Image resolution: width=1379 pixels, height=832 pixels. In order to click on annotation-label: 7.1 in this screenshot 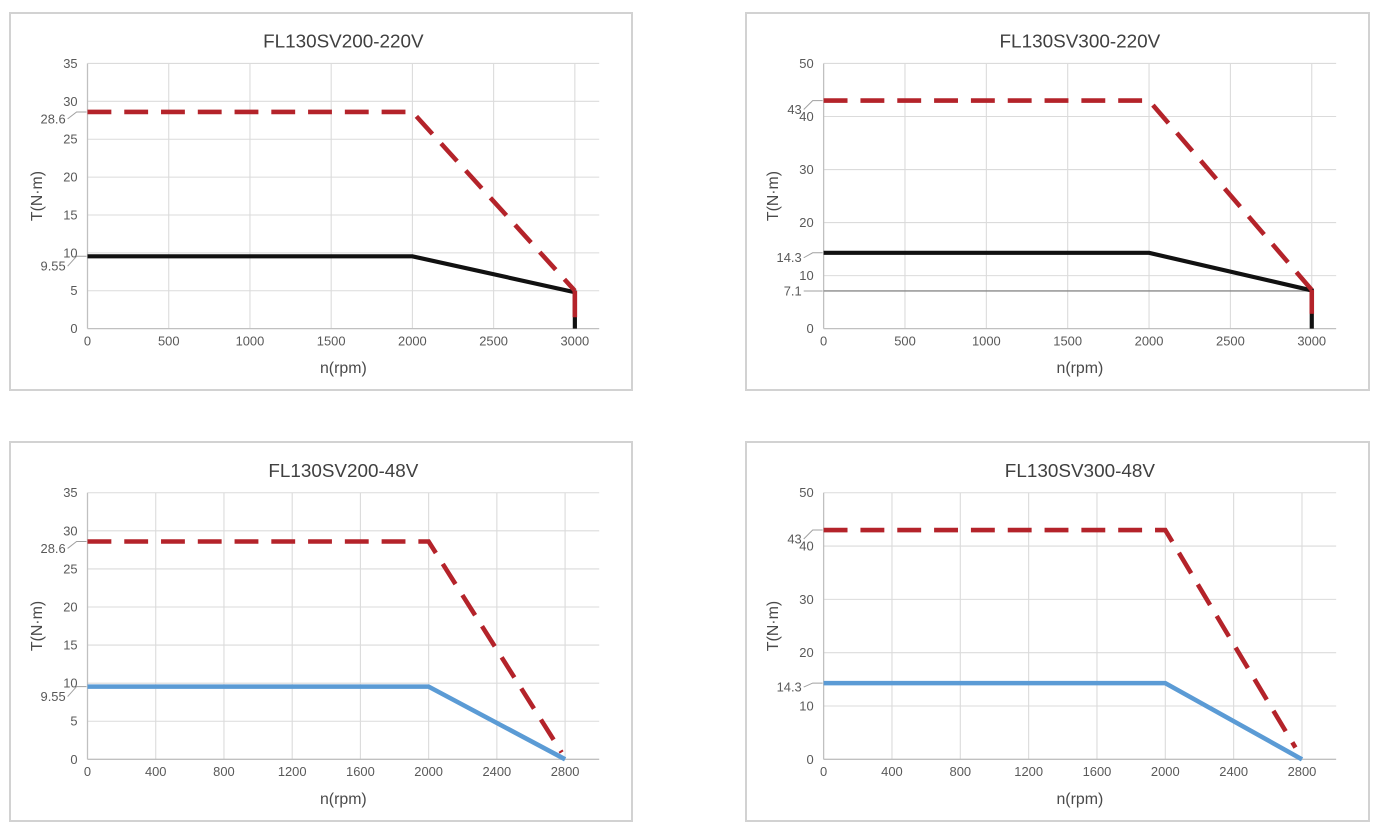, I will do `click(793, 291)`.